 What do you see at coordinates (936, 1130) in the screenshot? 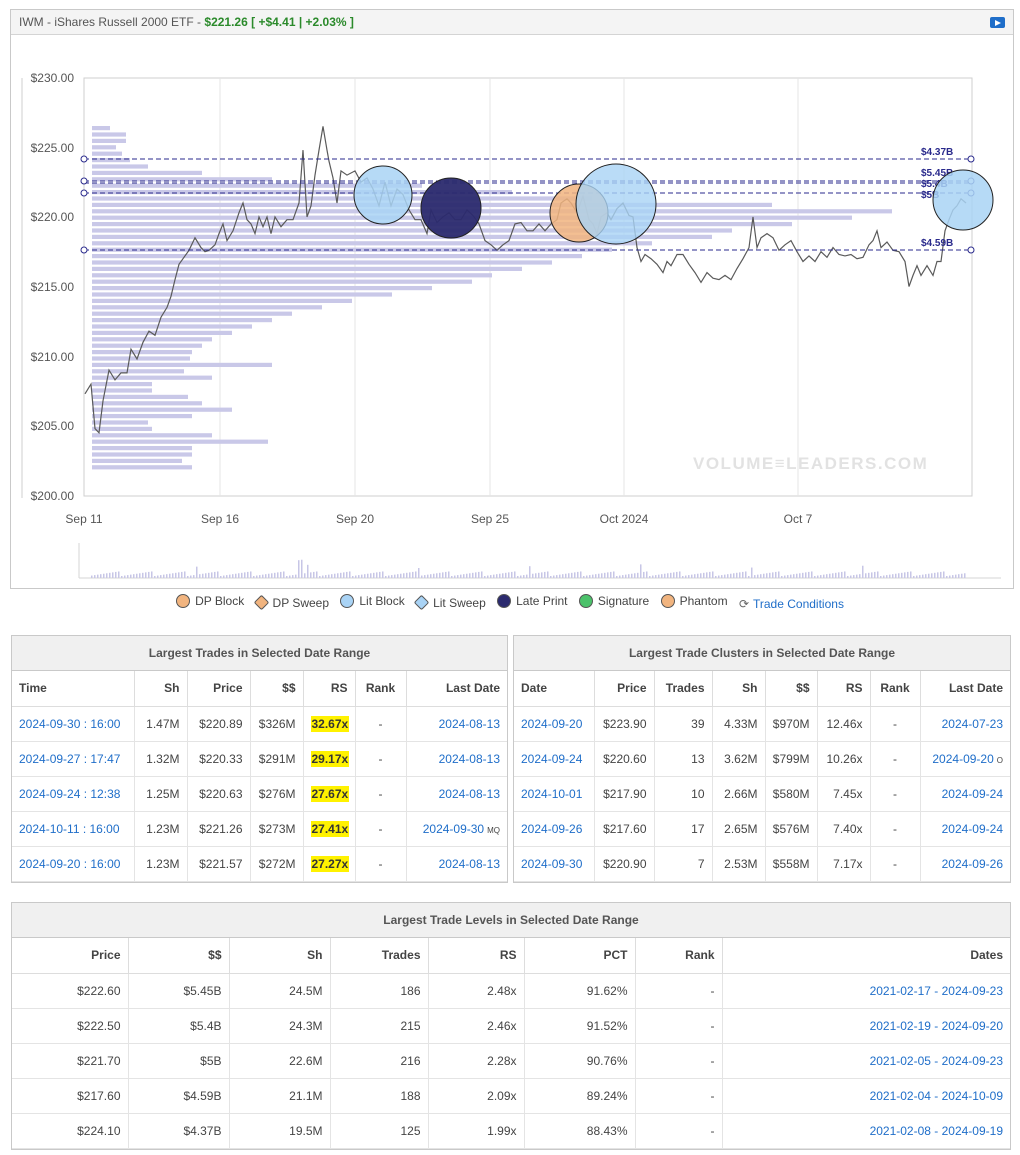
I see `date-range-link: 2021-02-08 - 2024-09-19` at bounding box center [936, 1130].